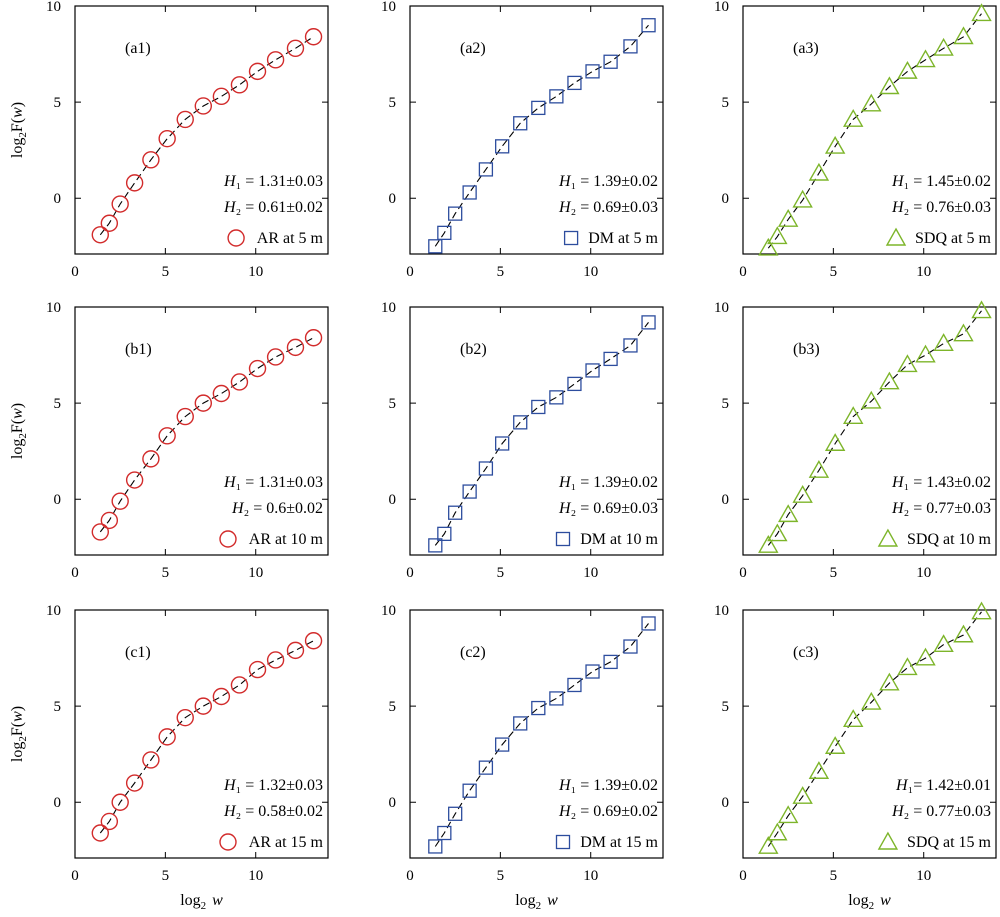 The height and width of the screenshot is (917, 1000). I want to click on legend: SDQ at 15 m, so click(934, 841).